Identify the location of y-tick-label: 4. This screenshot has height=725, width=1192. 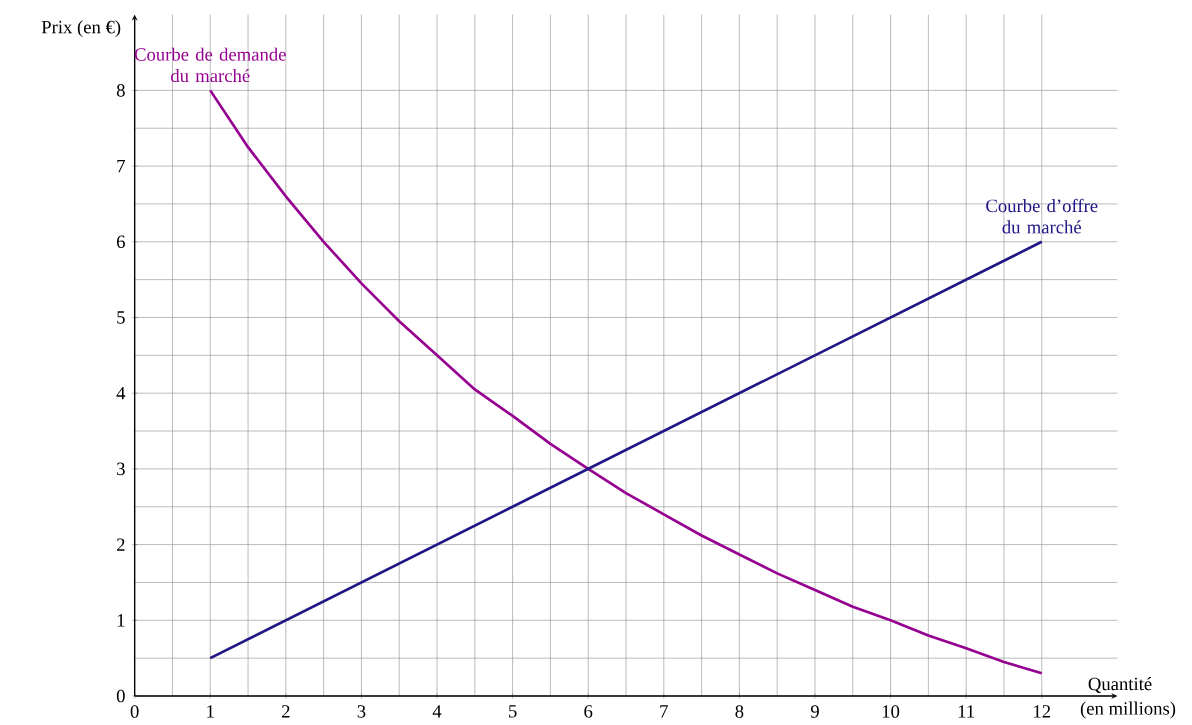
(121, 393).